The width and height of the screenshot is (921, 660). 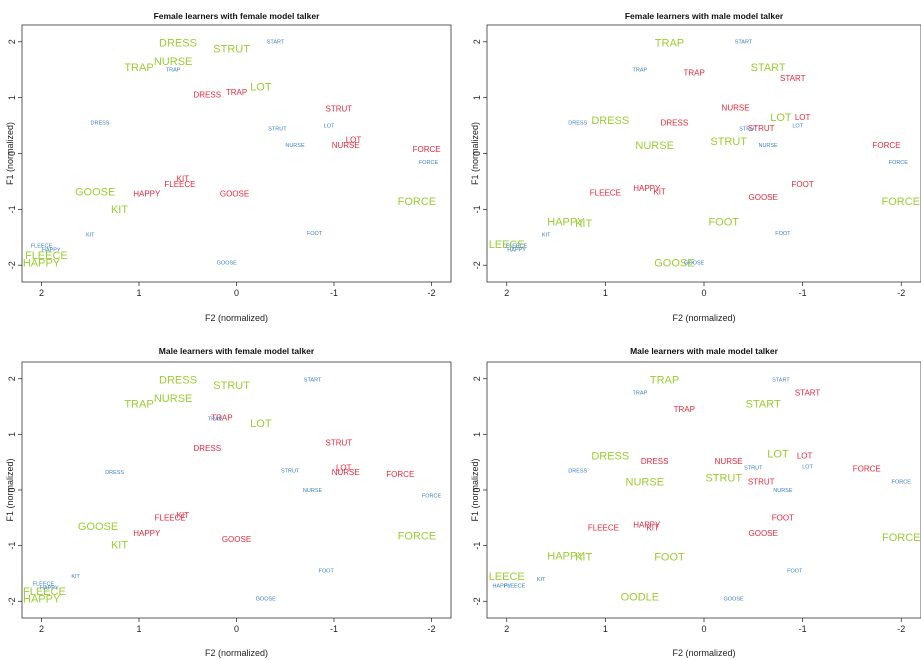 What do you see at coordinates (507, 245) in the screenshot?
I see `data-point-label: LEECE` at bounding box center [507, 245].